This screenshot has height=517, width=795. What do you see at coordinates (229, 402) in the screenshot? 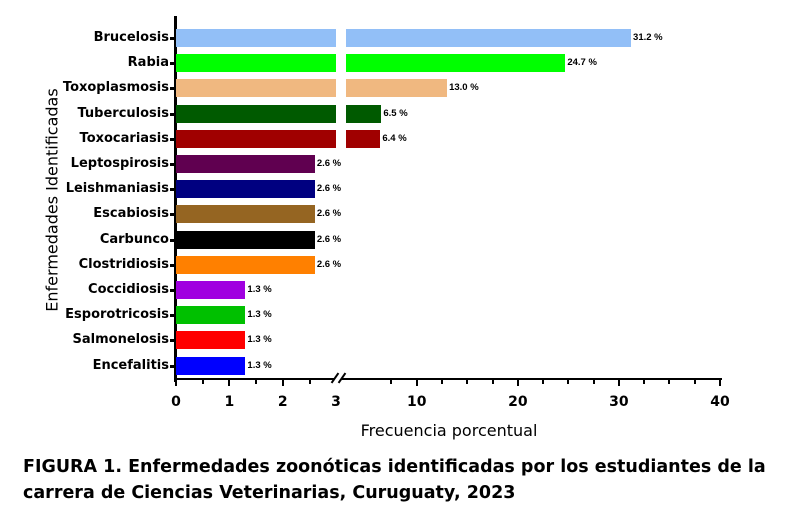
I see `x-tick-label: 1` at bounding box center [229, 402].